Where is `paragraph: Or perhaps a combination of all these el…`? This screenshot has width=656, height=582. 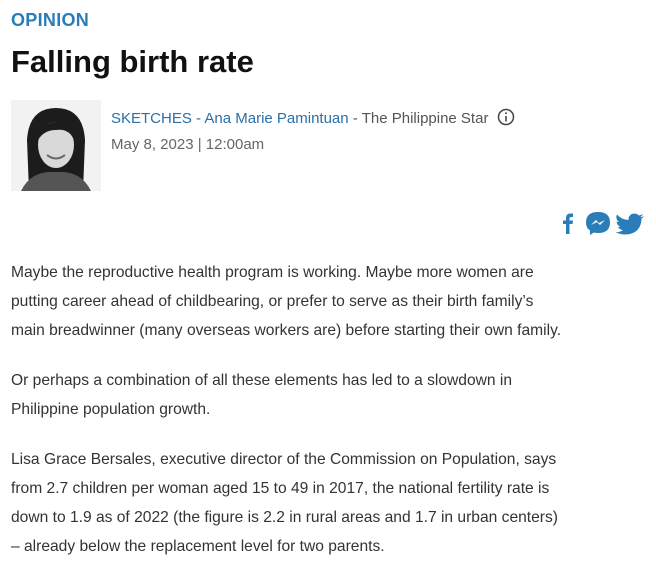 paragraph: Or perhaps a combination of all these el… is located at coordinates (333, 395).